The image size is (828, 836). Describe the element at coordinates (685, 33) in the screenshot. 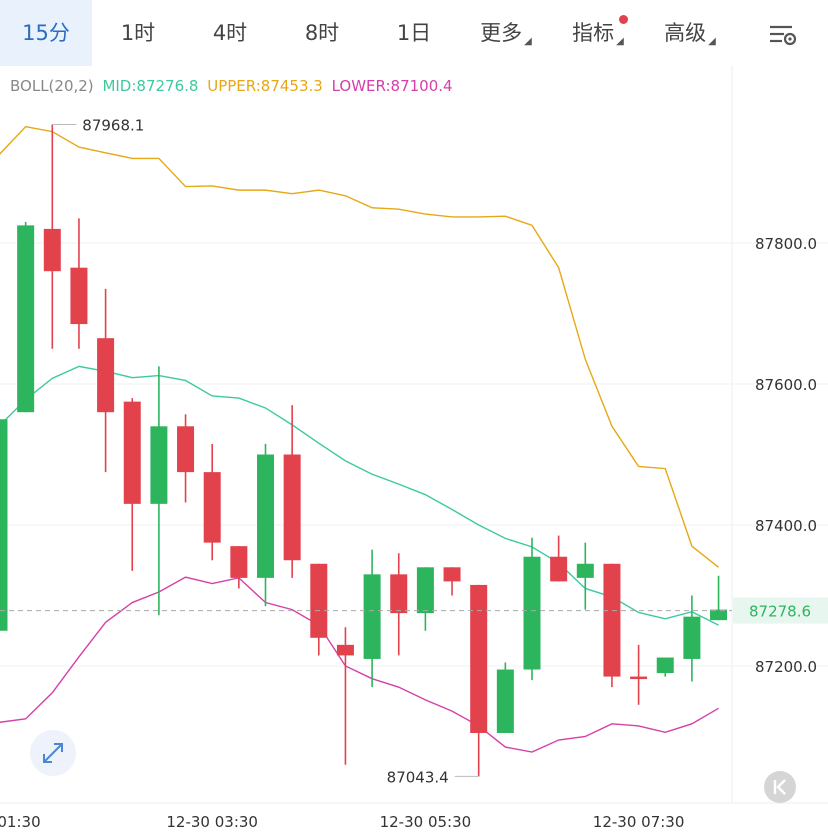

I see `tab-label: 高级` at that location.